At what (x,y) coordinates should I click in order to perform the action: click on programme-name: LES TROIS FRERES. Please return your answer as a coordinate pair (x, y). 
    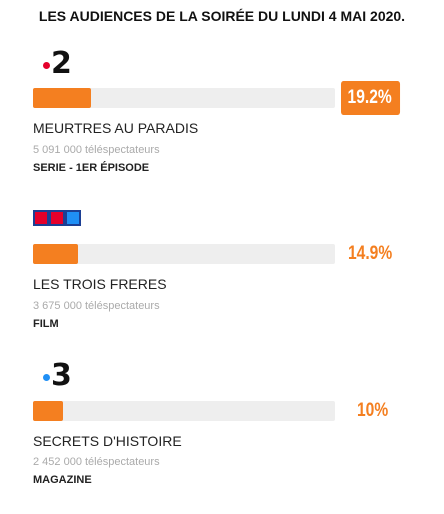
    Looking at the image, I should click on (100, 284).